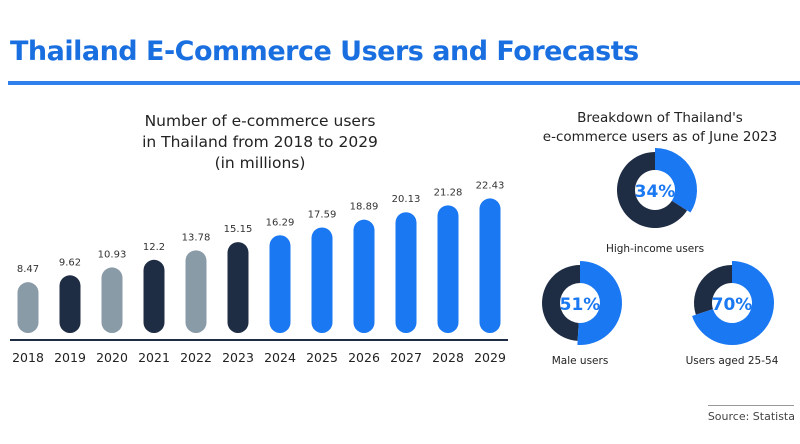  I want to click on x-tick-label: 2024, so click(280, 357).